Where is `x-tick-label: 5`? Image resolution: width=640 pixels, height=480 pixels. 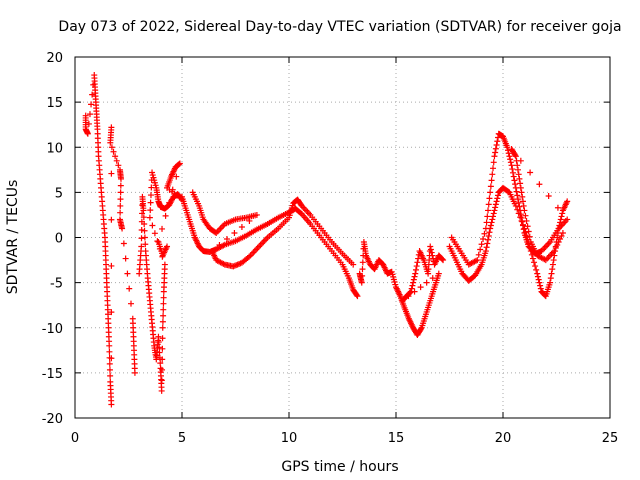 x-tick-label: 5 is located at coordinates (182, 438).